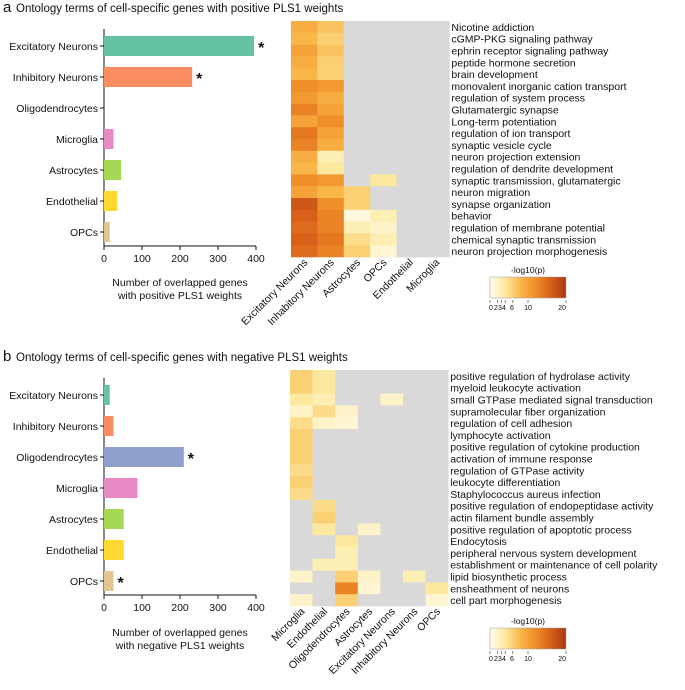 The height and width of the screenshot is (690, 685). I want to click on bar-category-label: Excitatory Neurons, so click(53, 47).